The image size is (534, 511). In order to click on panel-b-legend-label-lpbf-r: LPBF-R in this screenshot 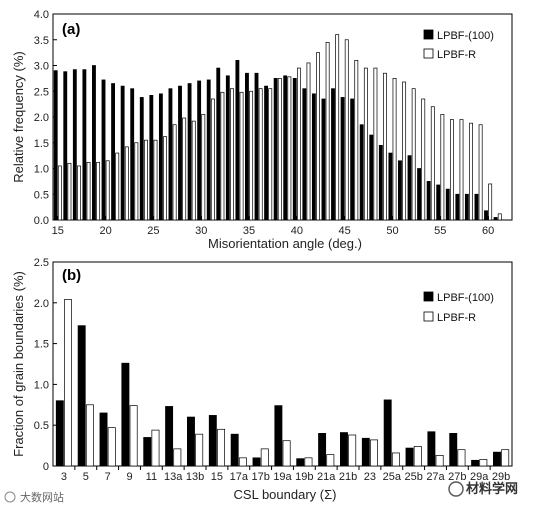, I will do `click(456, 318)`.